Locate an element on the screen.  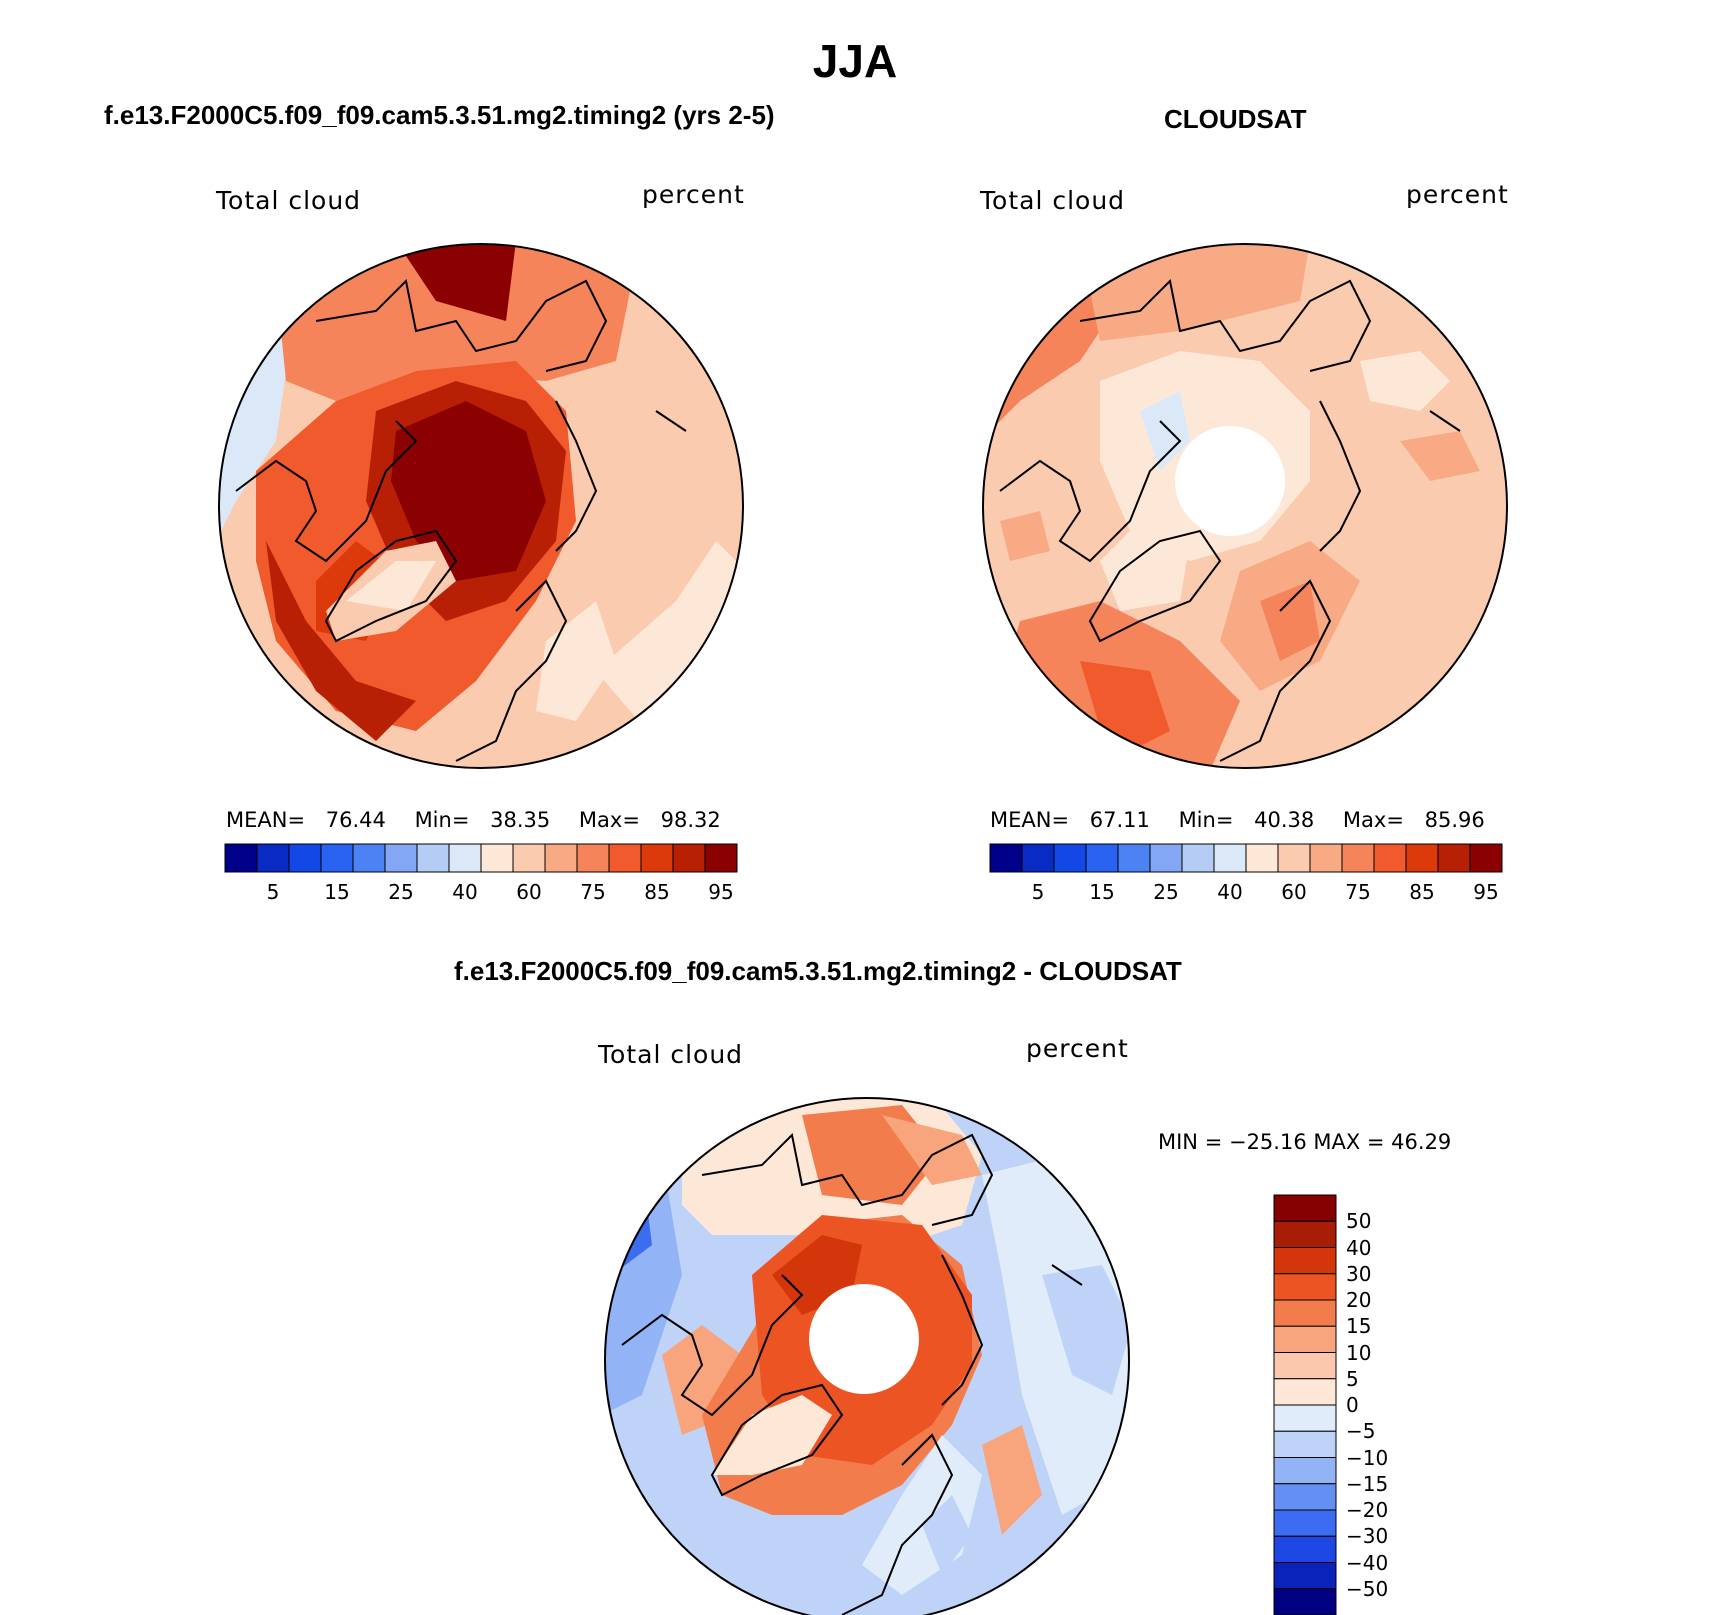
main-title: JJA is located at coordinates (855, 61).